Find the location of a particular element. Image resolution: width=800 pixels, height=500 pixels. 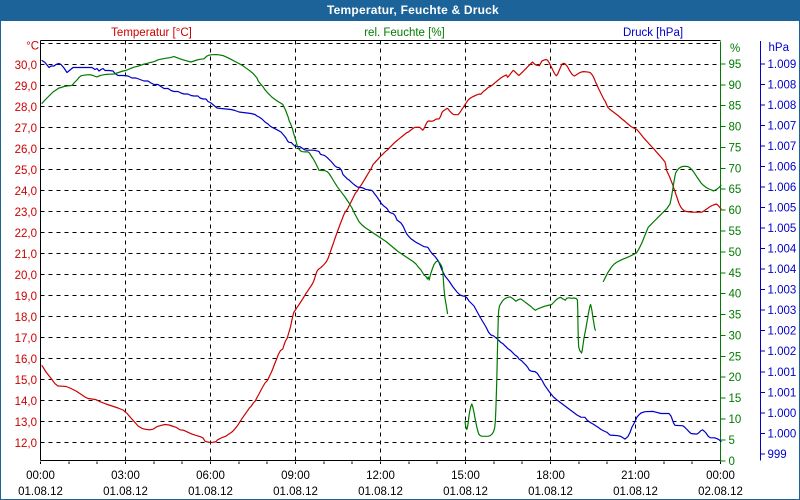

svg-text: Temperatur [°C] is located at coordinates (151, 33).